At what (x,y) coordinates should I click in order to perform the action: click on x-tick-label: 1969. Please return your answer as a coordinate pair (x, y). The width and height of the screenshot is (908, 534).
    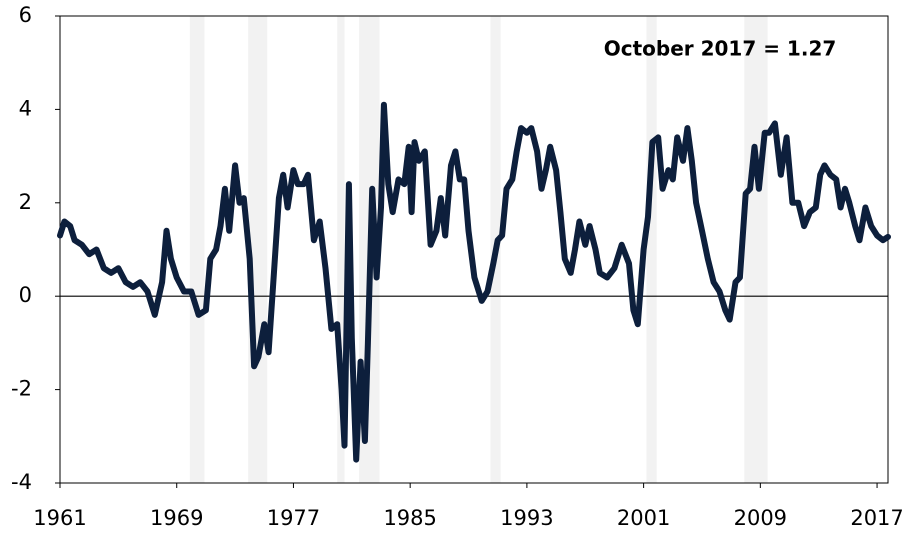
    Looking at the image, I should click on (176, 518).